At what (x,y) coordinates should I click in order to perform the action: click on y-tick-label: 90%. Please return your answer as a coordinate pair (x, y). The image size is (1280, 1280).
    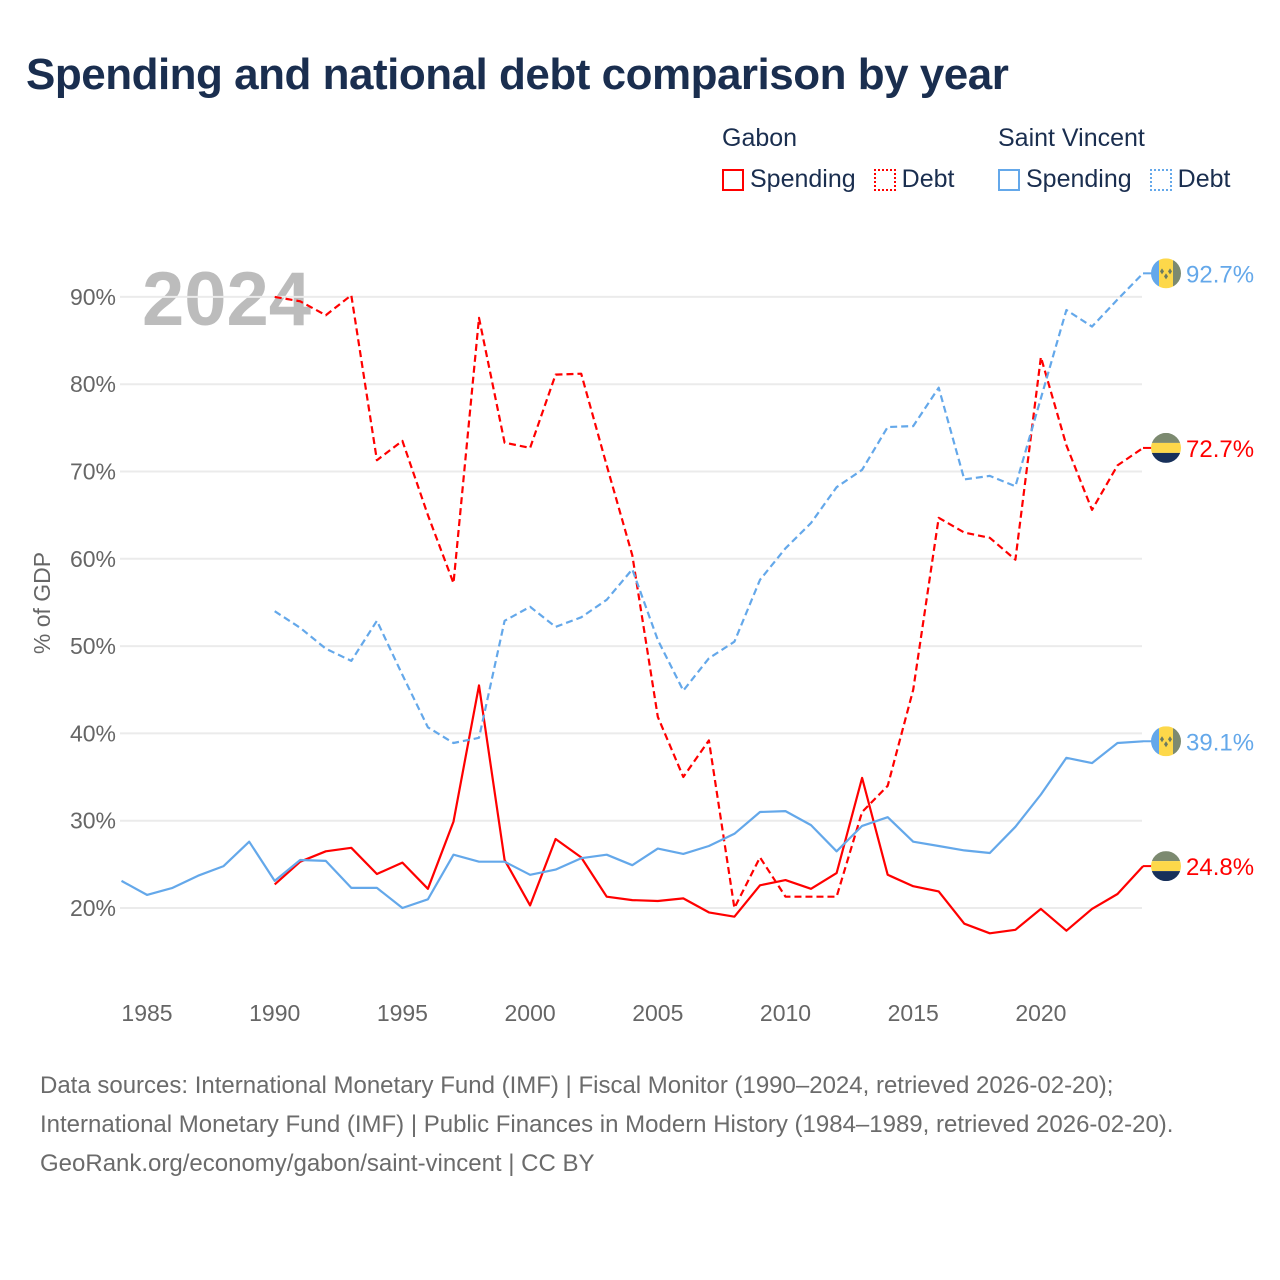
    Looking at the image, I should click on (93, 297).